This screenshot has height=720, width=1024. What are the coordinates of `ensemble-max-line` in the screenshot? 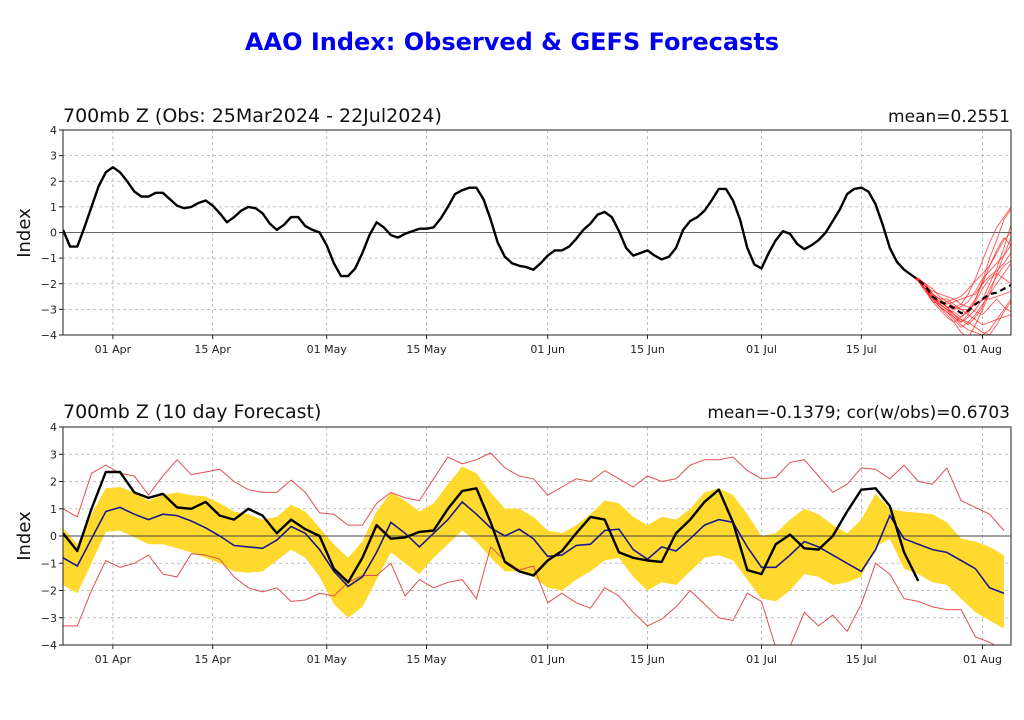 It's located at (534, 491).